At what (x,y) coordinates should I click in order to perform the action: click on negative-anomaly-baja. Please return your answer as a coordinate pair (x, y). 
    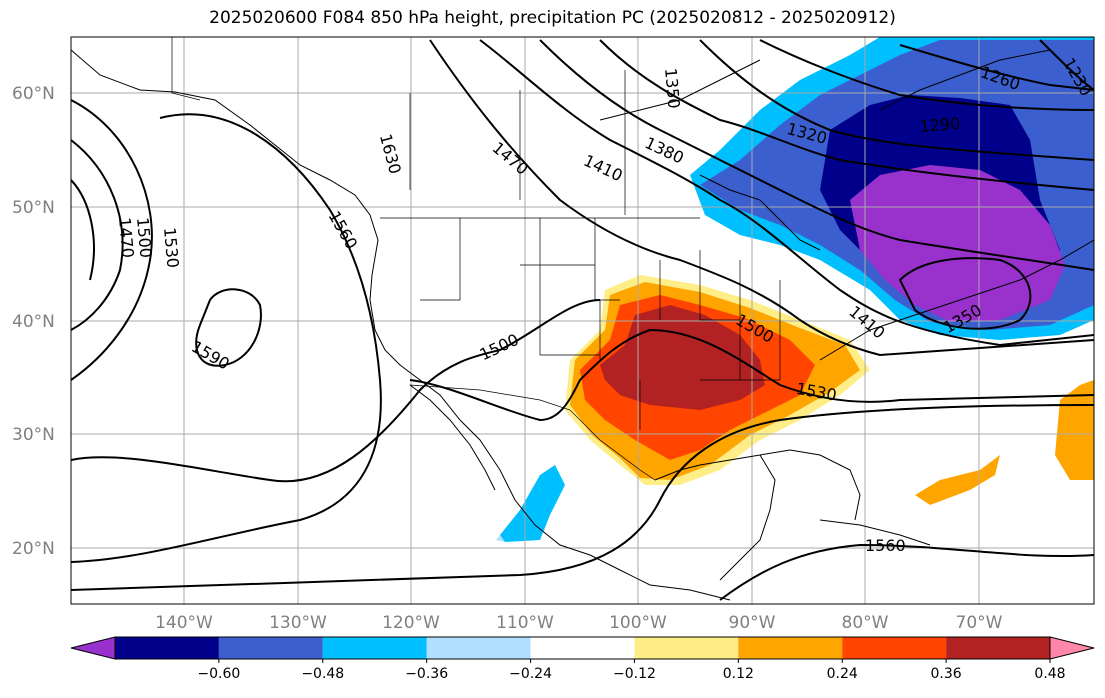
    Looking at the image, I should click on (530, 503).